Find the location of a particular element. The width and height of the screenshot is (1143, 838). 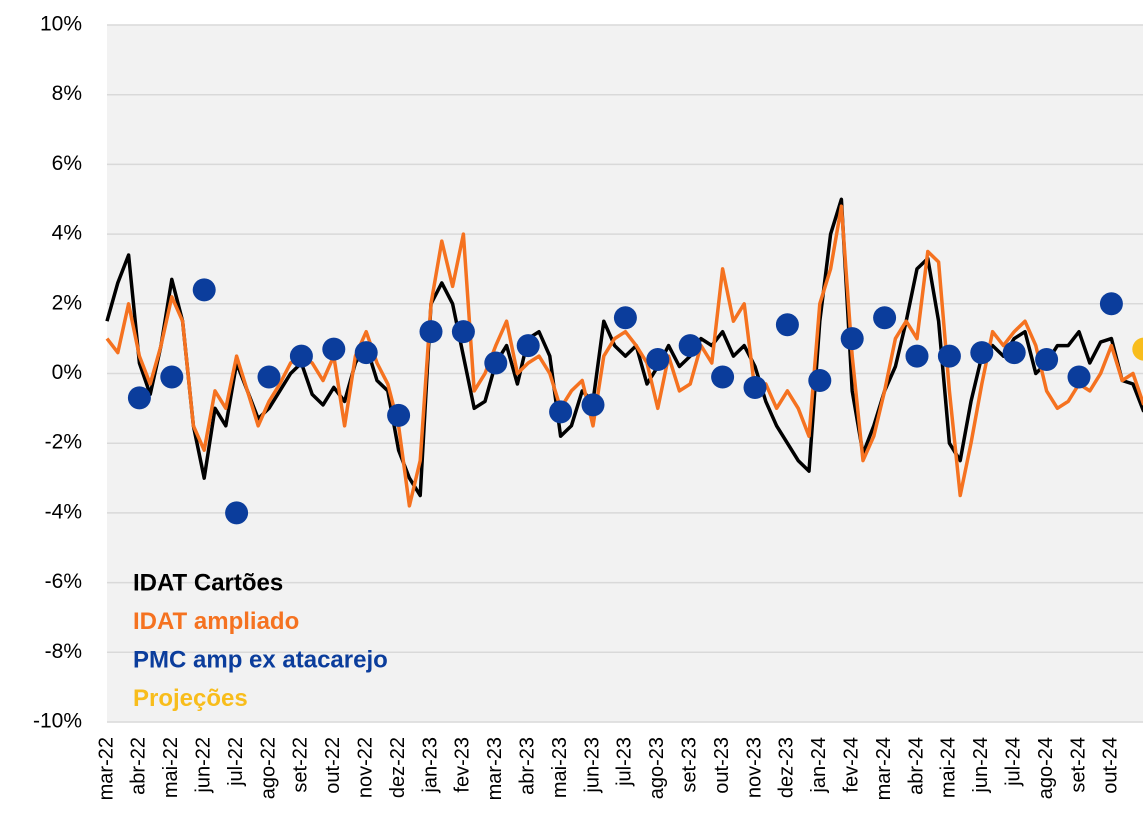

legend-entry: IDAT ampliado is located at coordinates (216, 621).